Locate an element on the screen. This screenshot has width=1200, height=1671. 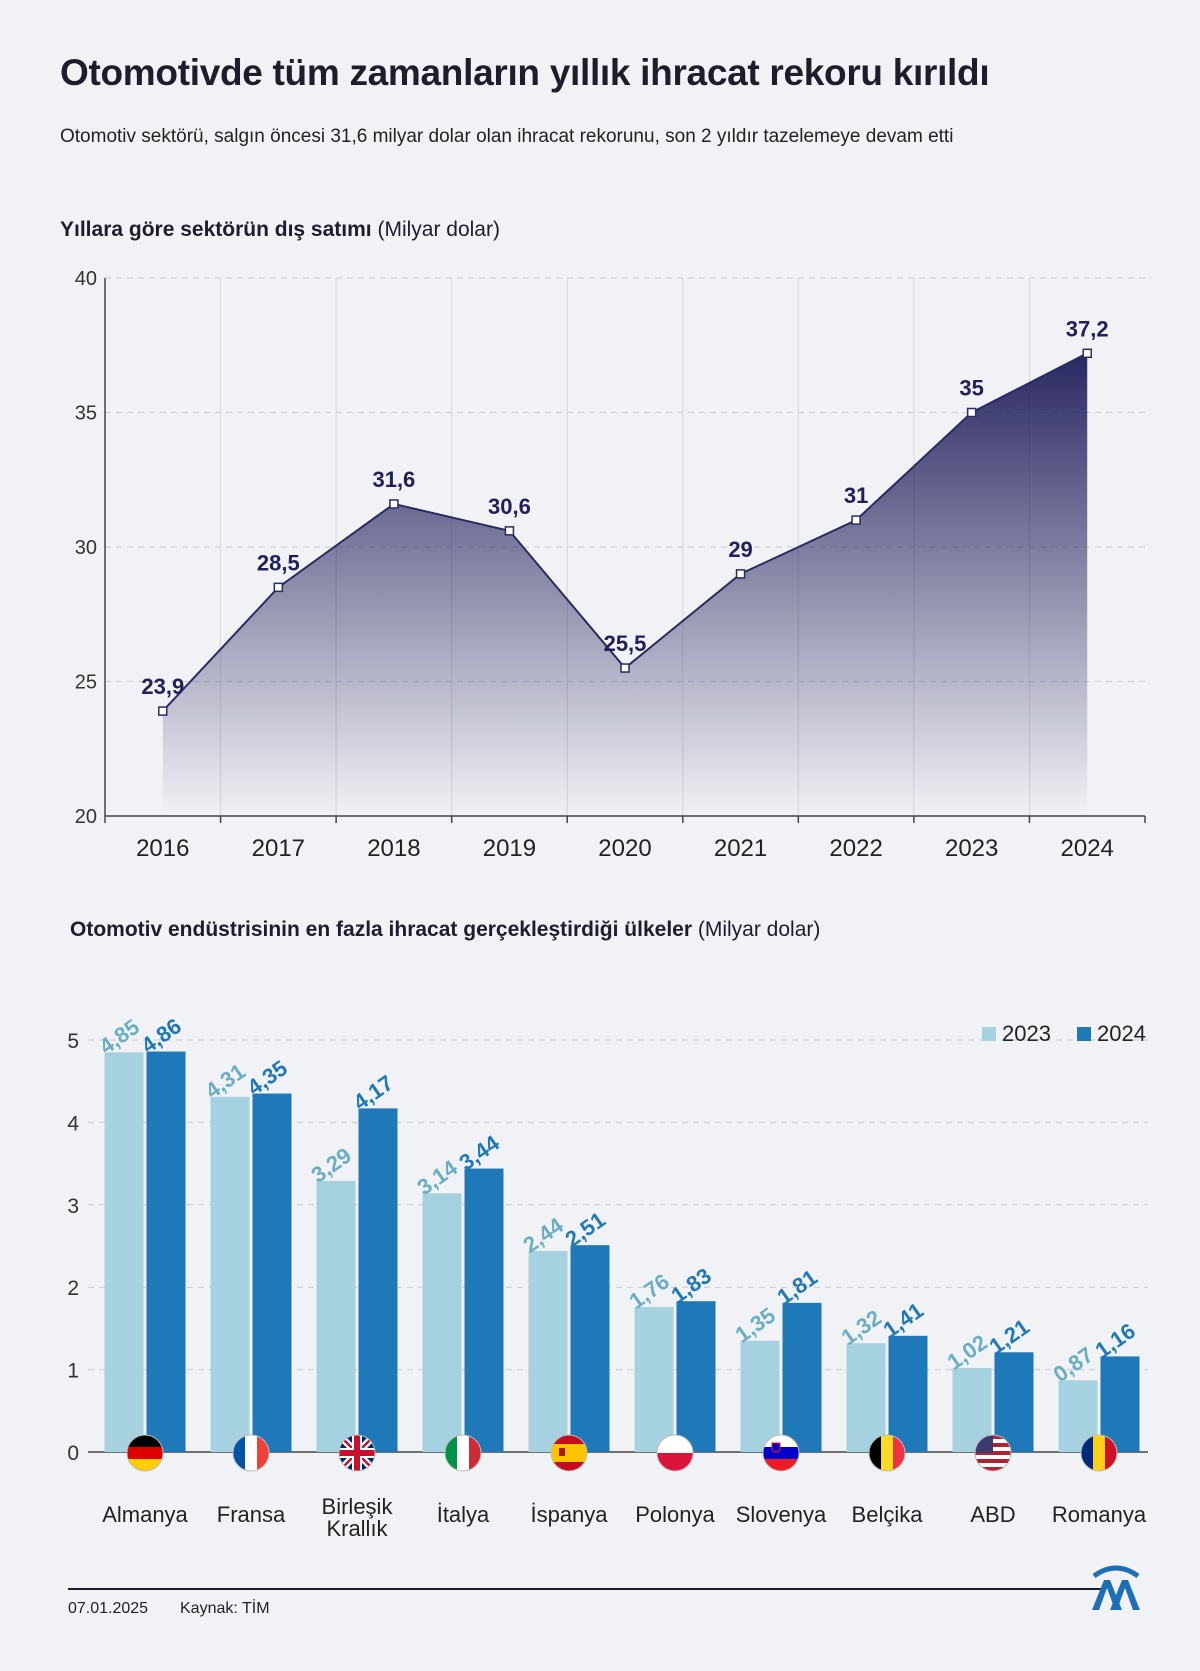
legend-label: 2023 is located at coordinates (1026, 1033).